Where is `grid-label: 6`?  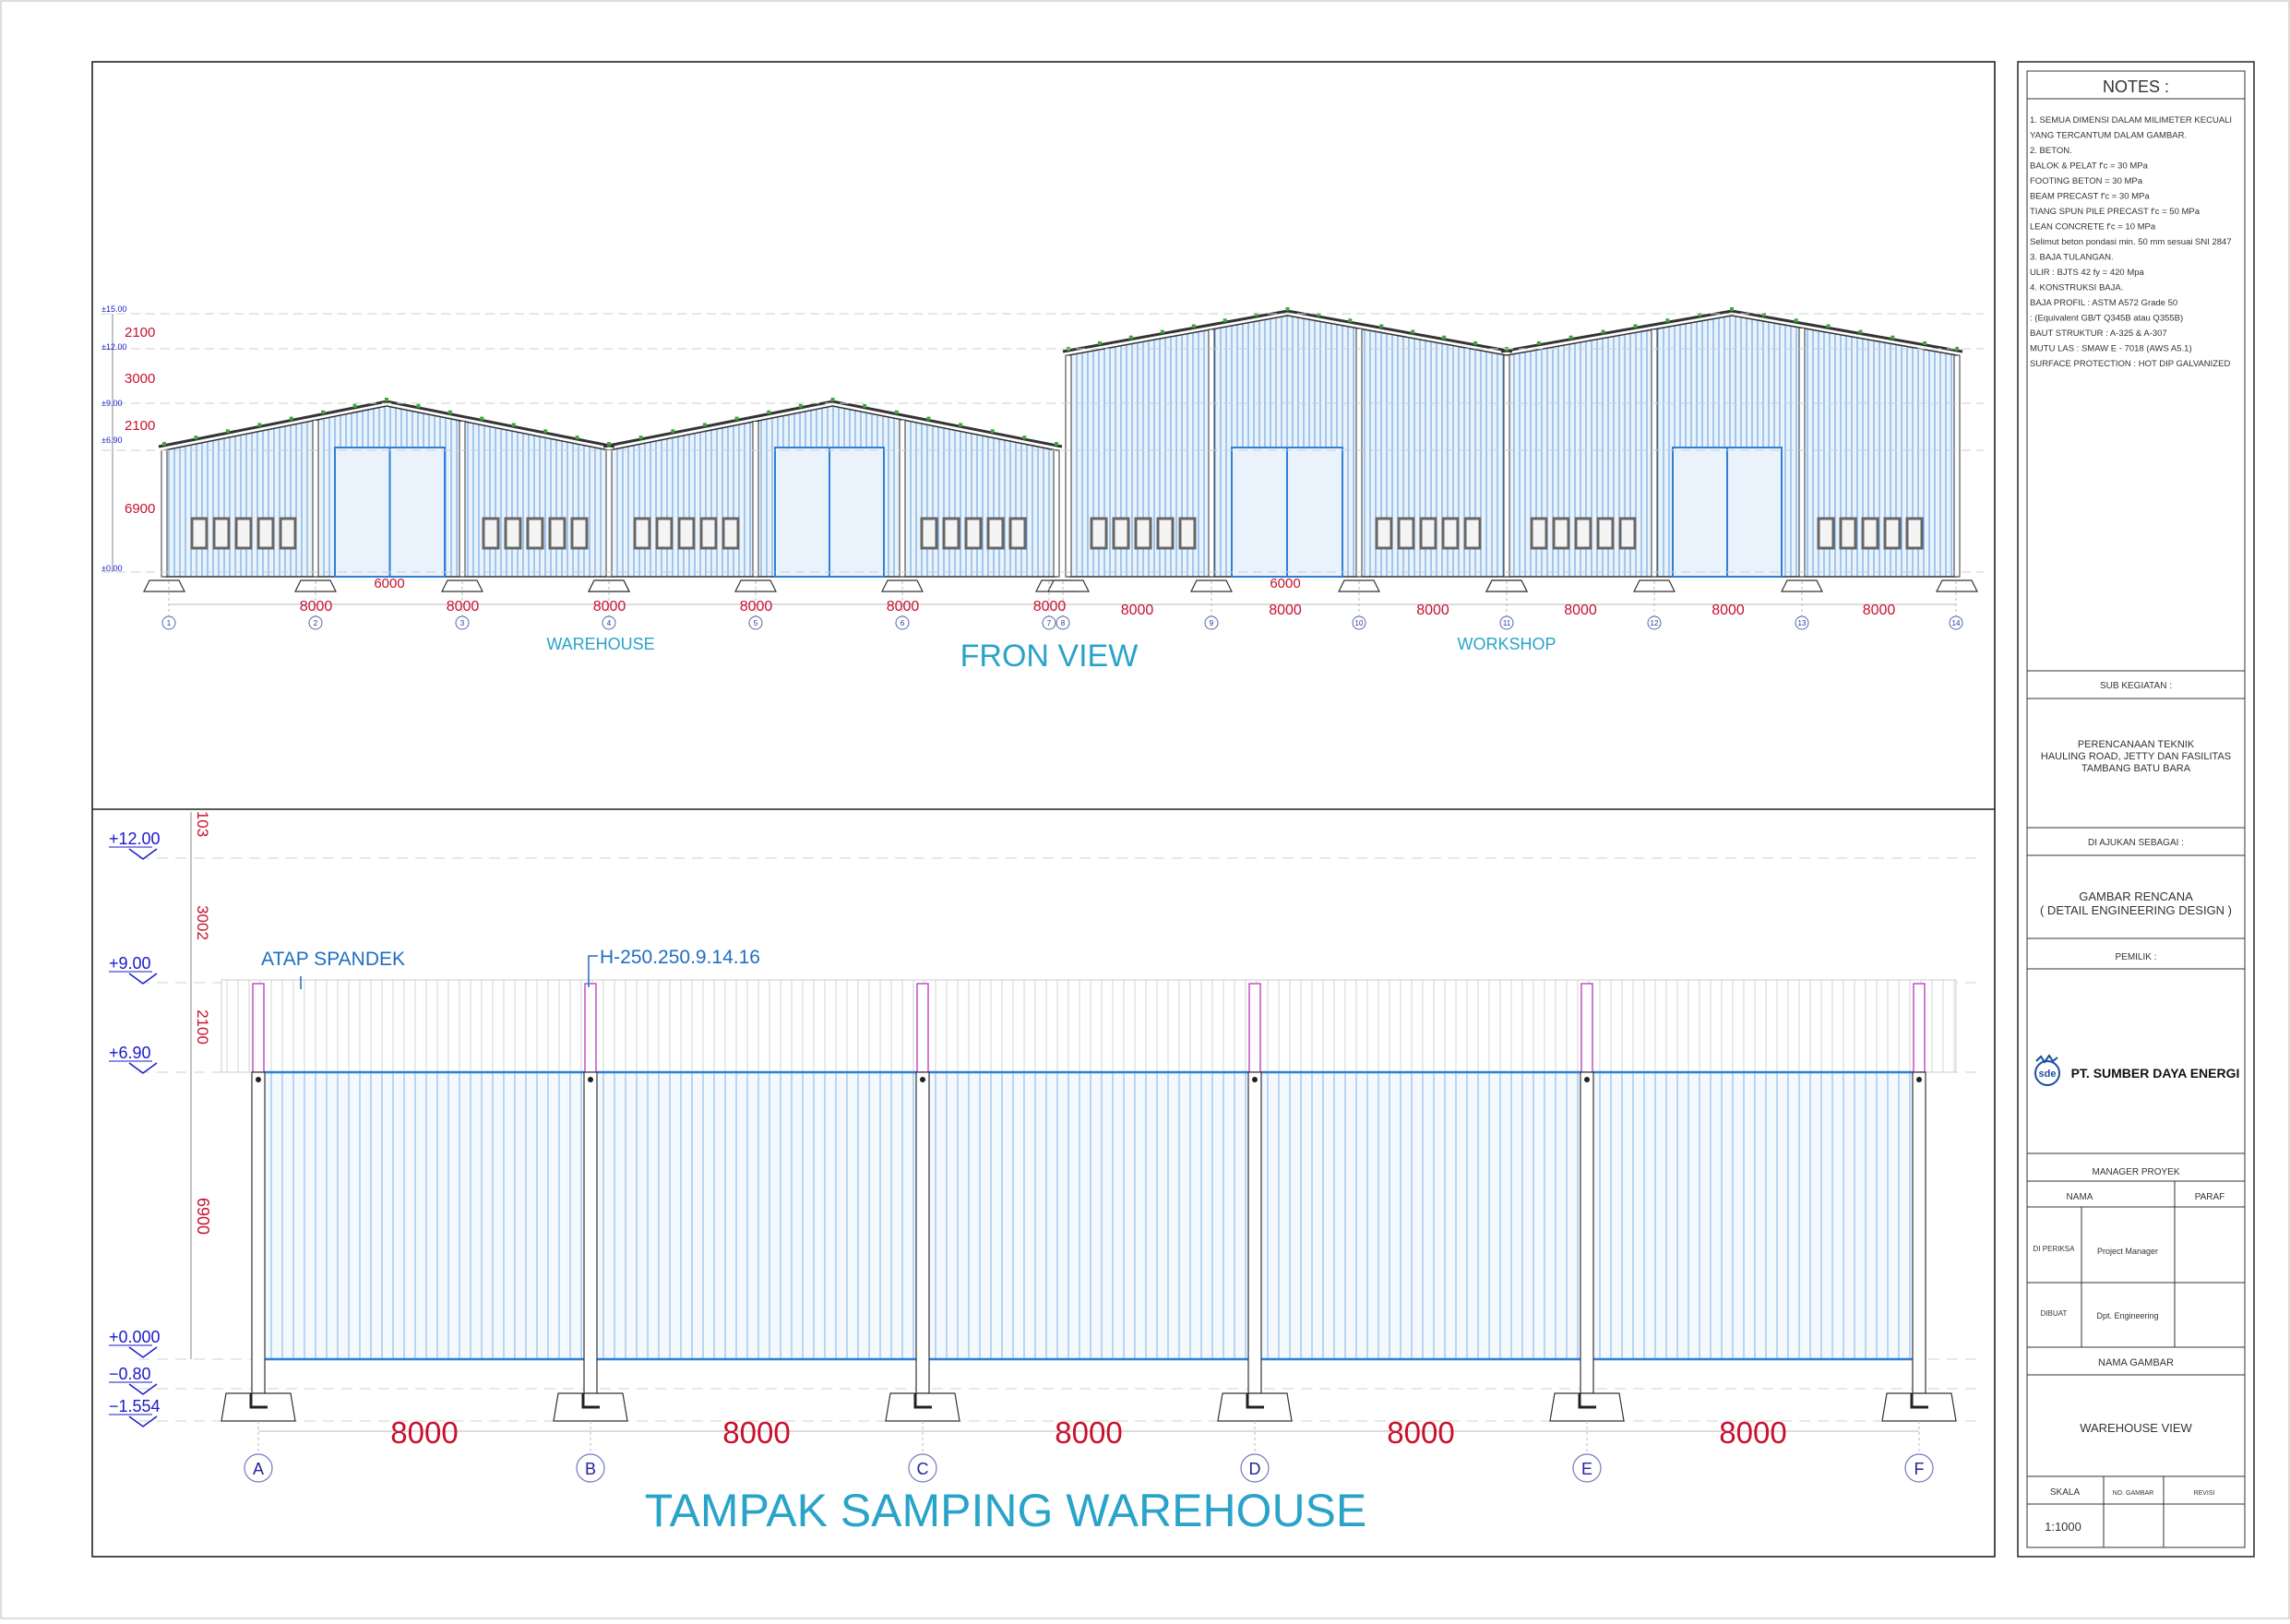
grid-label: 6 is located at coordinates (902, 623).